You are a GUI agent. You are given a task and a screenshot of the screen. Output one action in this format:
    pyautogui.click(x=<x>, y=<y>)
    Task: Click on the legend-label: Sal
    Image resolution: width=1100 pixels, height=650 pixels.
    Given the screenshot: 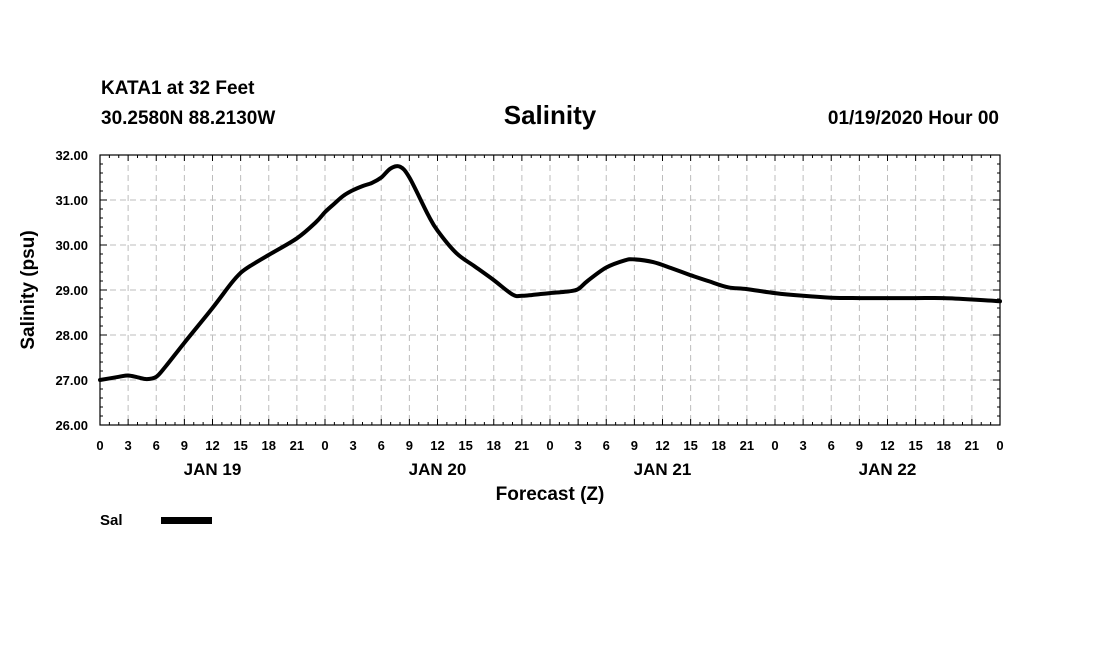 What is the action you would take?
    pyautogui.click(x=111, y=520)
    